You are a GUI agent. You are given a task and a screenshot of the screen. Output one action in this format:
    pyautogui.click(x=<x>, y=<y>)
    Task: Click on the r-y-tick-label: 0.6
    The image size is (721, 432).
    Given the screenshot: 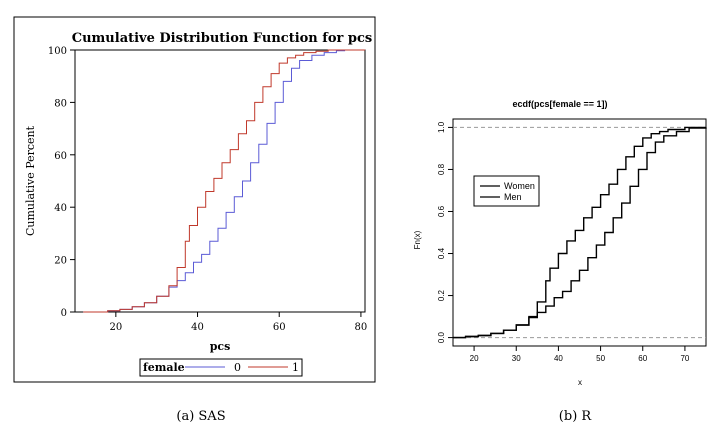 What is the action you would take?
    pyautogui.click(x=441, y=211)
    